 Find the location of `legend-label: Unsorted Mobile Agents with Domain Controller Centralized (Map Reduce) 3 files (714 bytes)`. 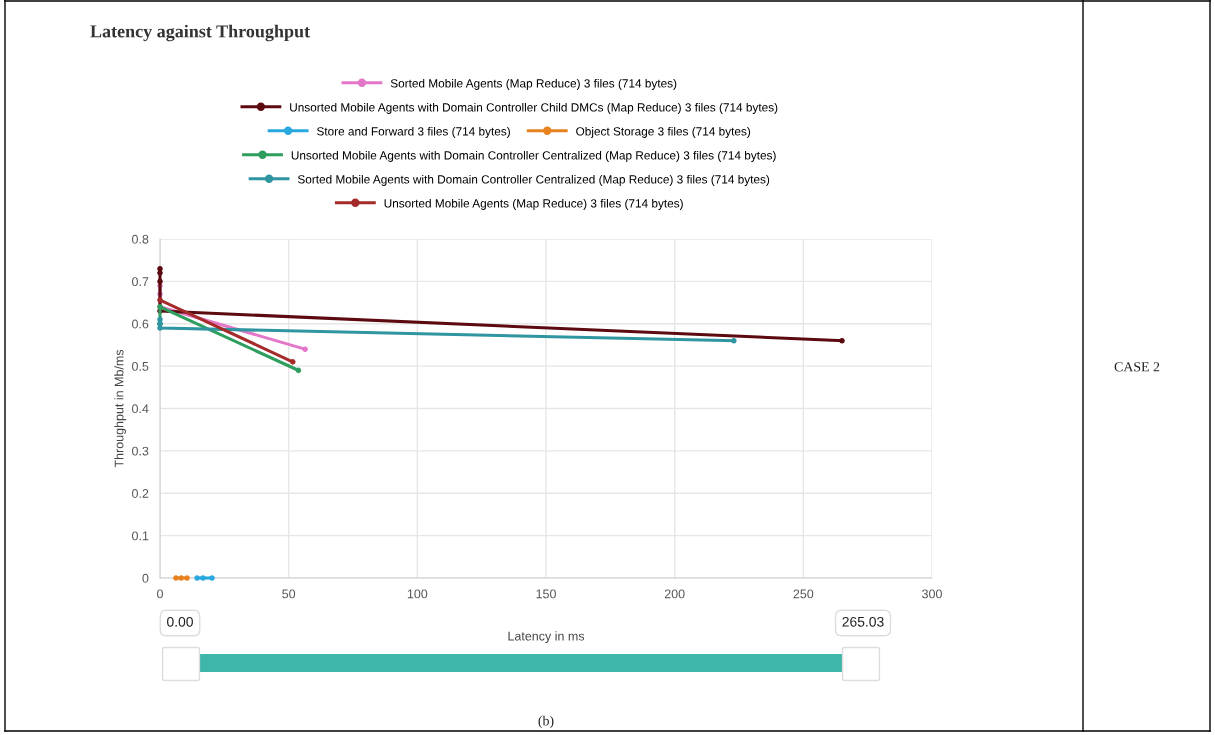

legend-label: Unsorted Mobile Agents with Domain Controller Centralized (Map Reduce) 3 files (714 bytes) is located at coordinates (533, 156).